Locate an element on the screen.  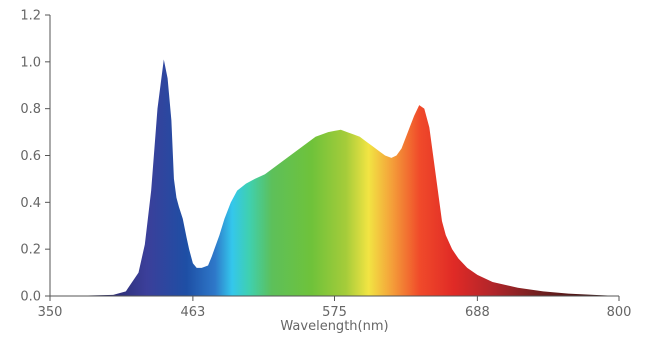
x-tick-label: 463 is located at coordinates (192, 312).